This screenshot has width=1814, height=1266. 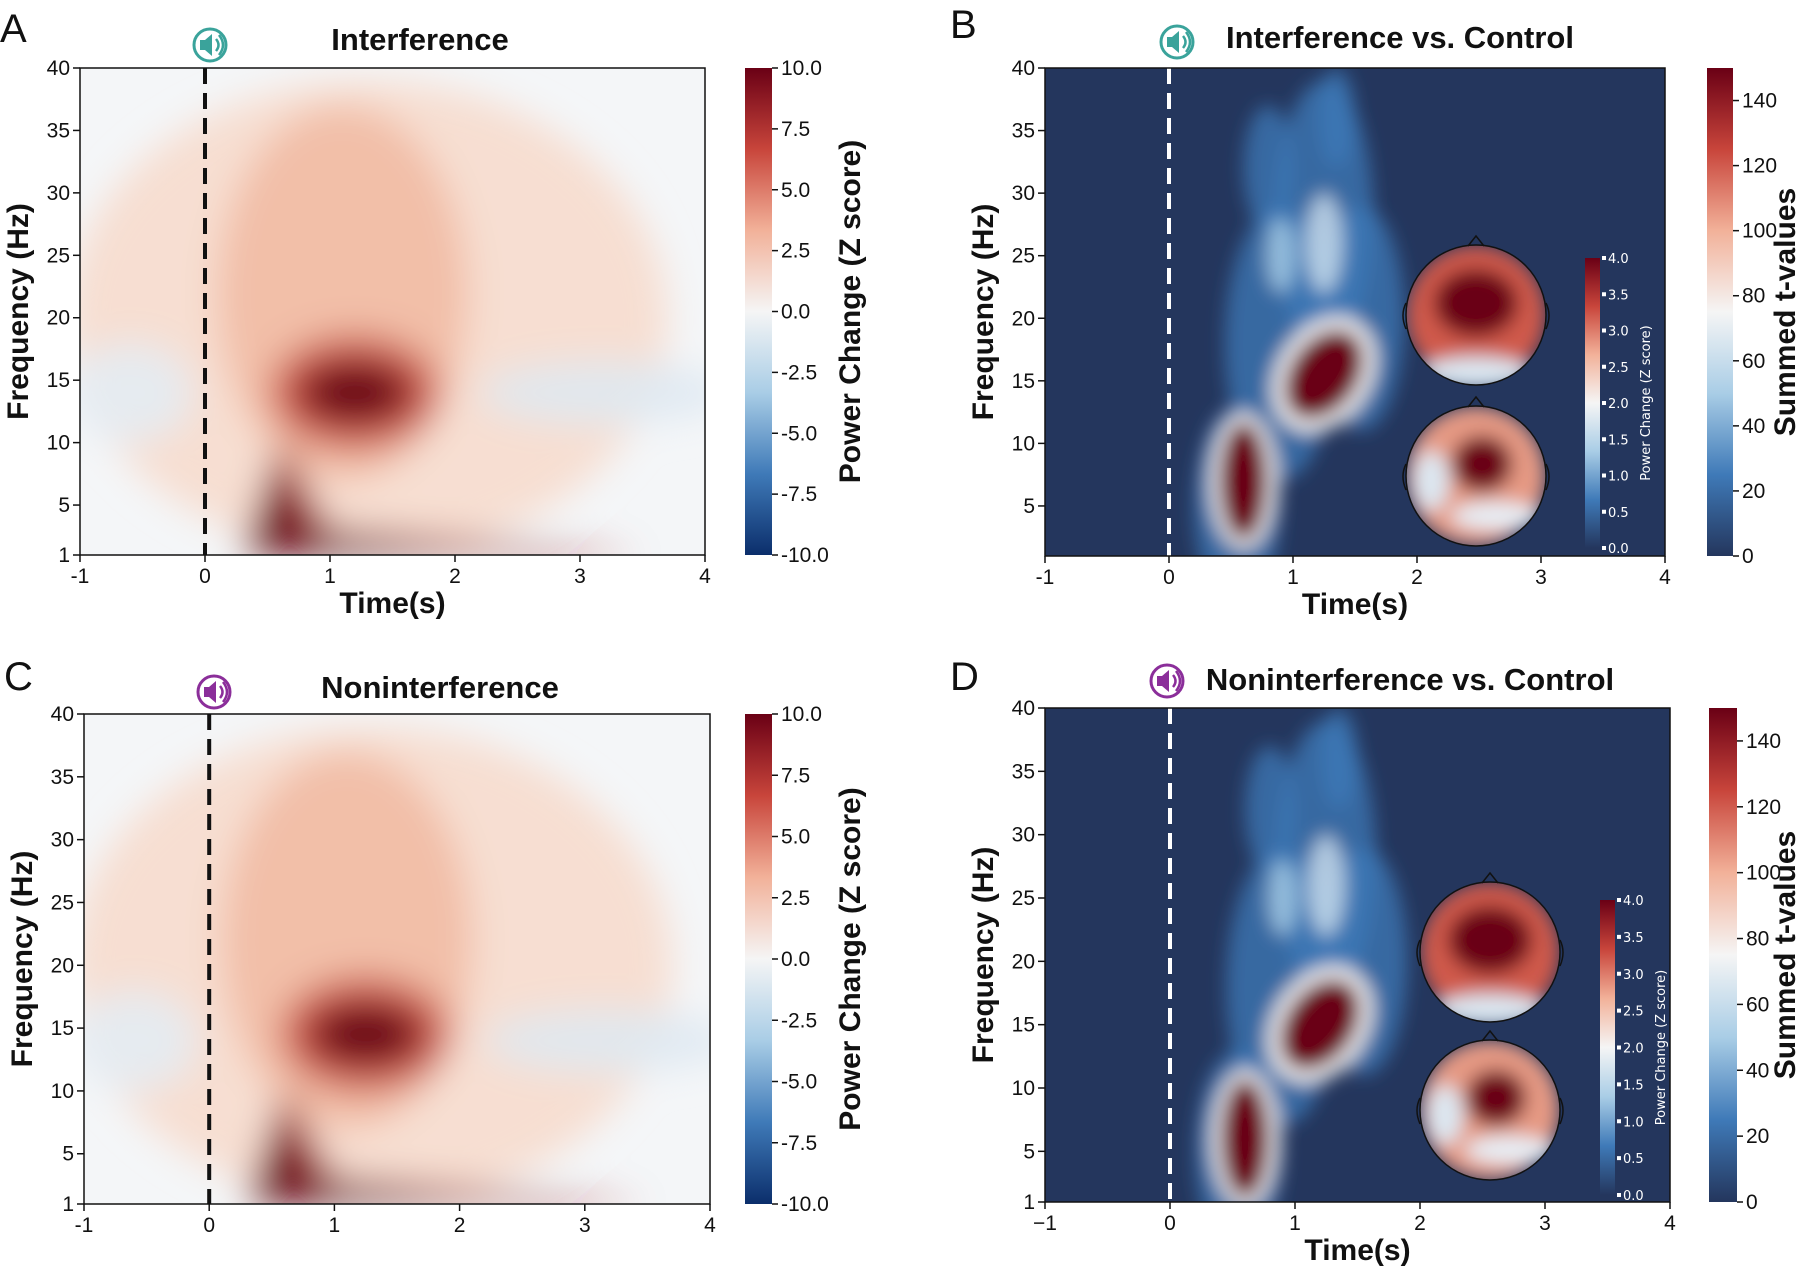 I want to click on y-tick-label: 40, so click(x=1023, y=708).